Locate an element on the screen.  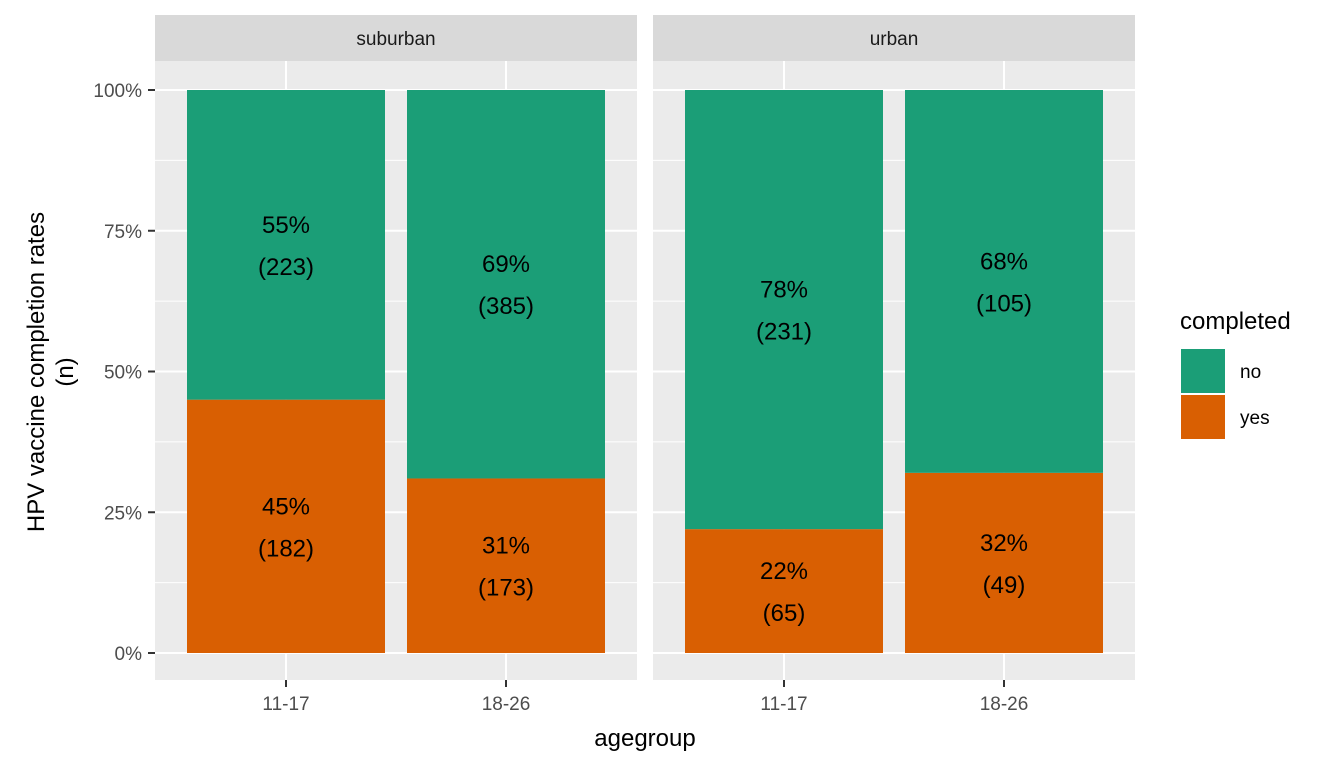
bar-urban-11-17-no is located at coordinates (784, 310).